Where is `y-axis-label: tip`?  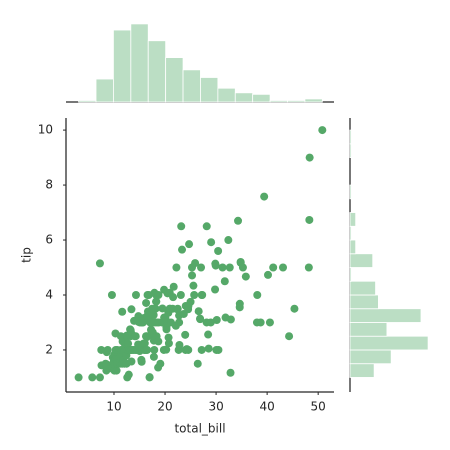 y-axis-label: tip is located at coordinates (27, 255).